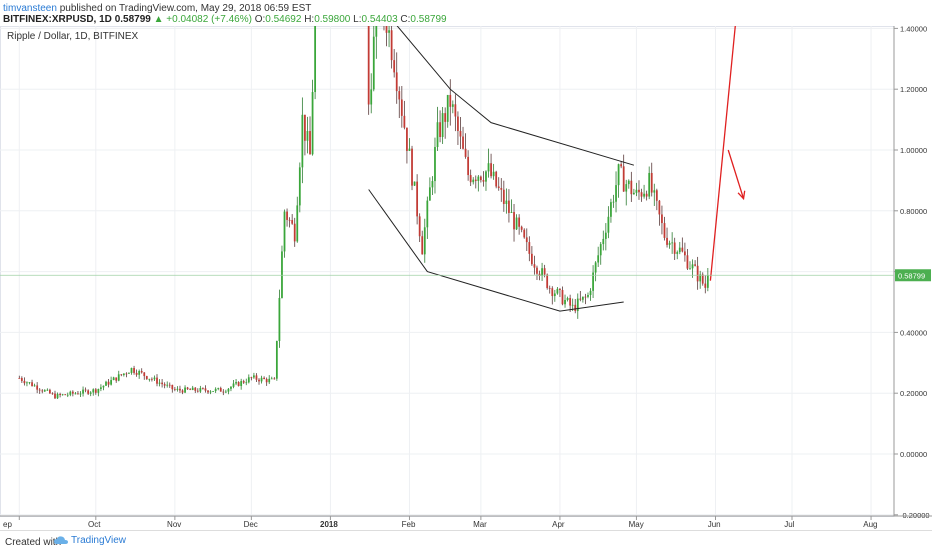 The image size is (932, 551). I want to click on high-value: 0.59800, so click(332, 19).